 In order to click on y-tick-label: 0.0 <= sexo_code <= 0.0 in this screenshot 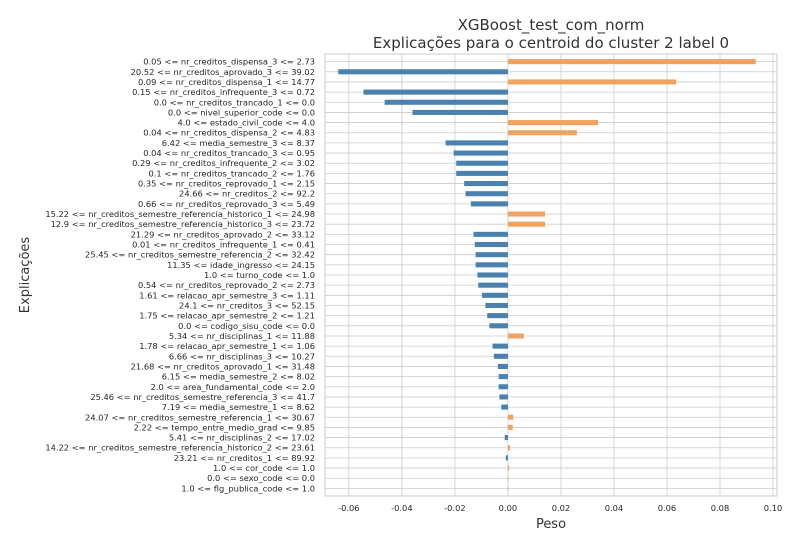, I will do `click(261, 478)`.